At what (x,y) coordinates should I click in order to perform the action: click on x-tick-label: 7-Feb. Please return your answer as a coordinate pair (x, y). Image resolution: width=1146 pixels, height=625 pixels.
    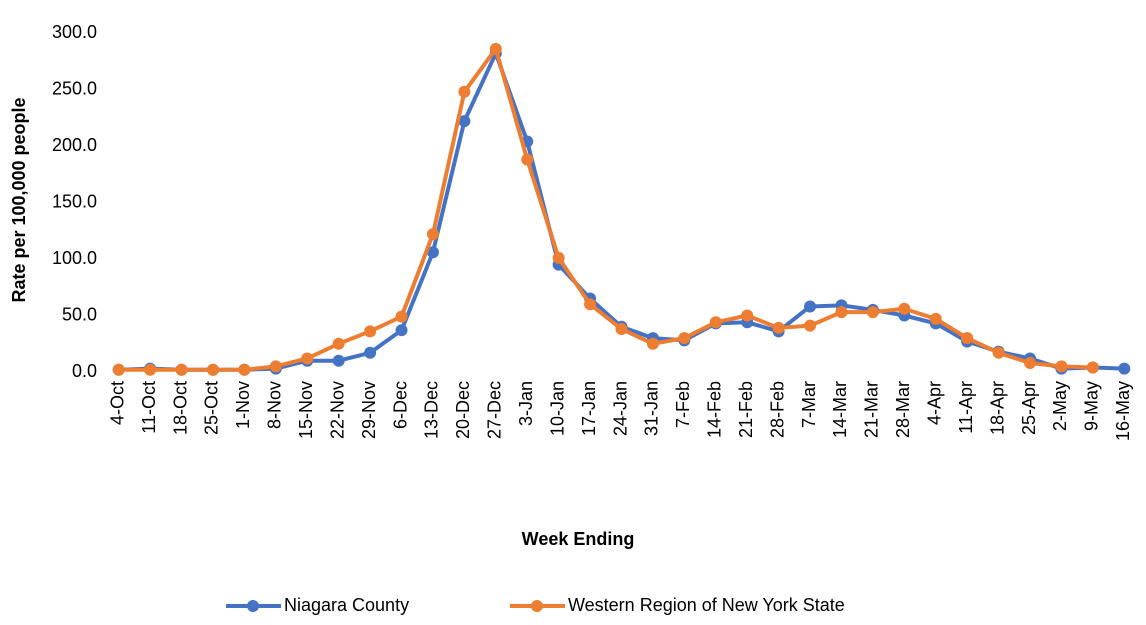
    Looking at the image, I should click on (683, 404).